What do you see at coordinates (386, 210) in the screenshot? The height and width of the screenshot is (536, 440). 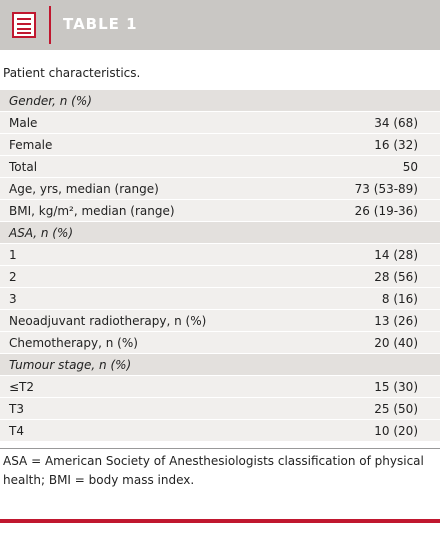 I see `row-value: 26 (19-36)` at bounding box center [386, 210].